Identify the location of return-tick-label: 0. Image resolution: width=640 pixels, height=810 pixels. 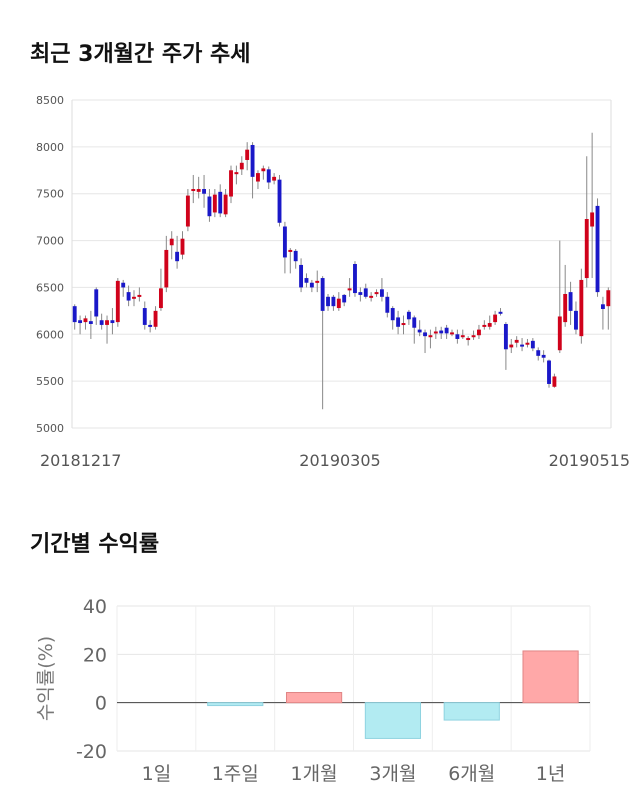
(101, 704).